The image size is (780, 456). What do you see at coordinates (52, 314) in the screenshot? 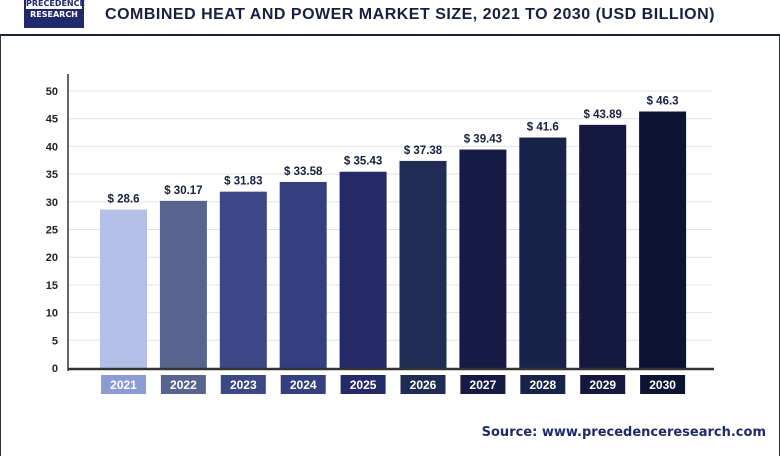
I see `y-tick-label: 10` at bounding box center [52, 314].